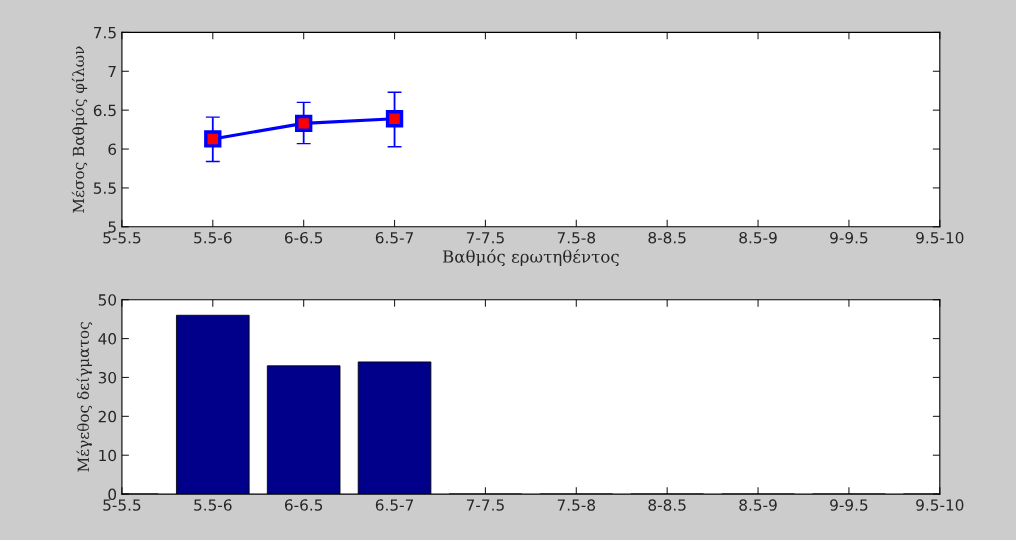 This screenshot has width=1016, height=540. I want to click on y-axis-title: Μέσος Βαθμός φίλων, so click(79, 129).